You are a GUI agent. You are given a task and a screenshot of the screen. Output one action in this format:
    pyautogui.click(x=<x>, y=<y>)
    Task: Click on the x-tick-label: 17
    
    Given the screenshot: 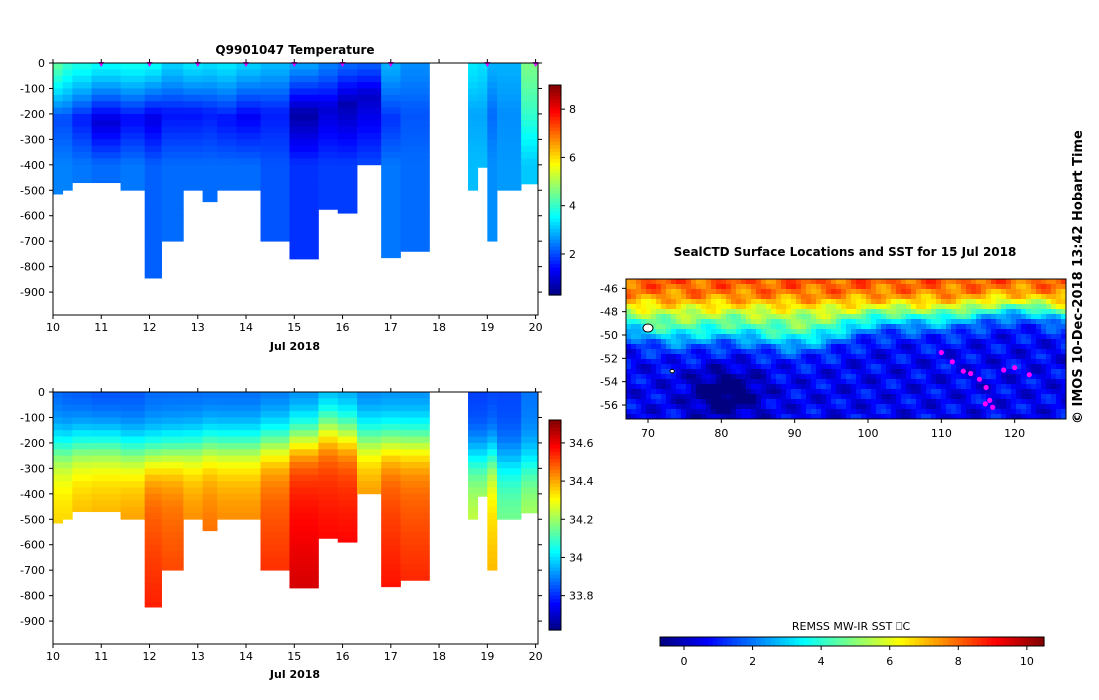 What is the action you would take?
    pyautogui.click(x=391, y=327)
    